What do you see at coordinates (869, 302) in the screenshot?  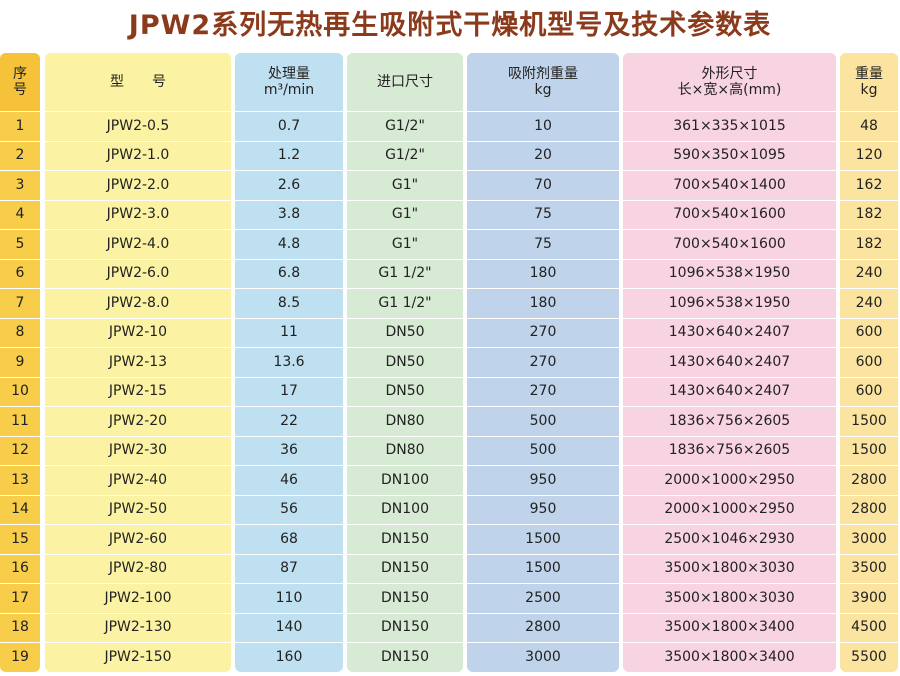 I see `cell-weight: 240` at bounding box center [869, 302].